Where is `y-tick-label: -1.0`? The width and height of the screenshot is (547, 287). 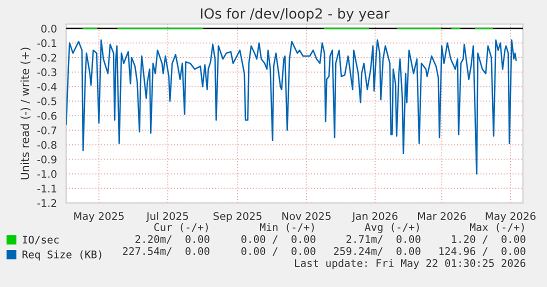
y-tick-label: -1.0 is located at coordinates (46, 174).